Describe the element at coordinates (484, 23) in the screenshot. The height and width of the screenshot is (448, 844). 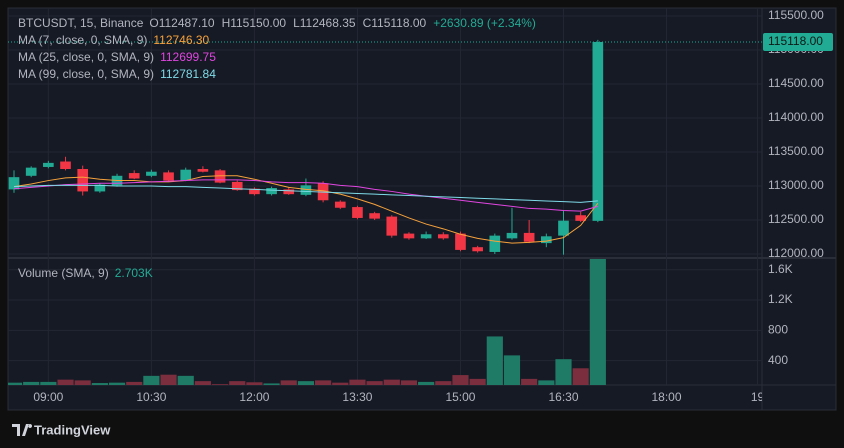
I see `ohlc-label: +2630.89 (+2.34%)` at that location.